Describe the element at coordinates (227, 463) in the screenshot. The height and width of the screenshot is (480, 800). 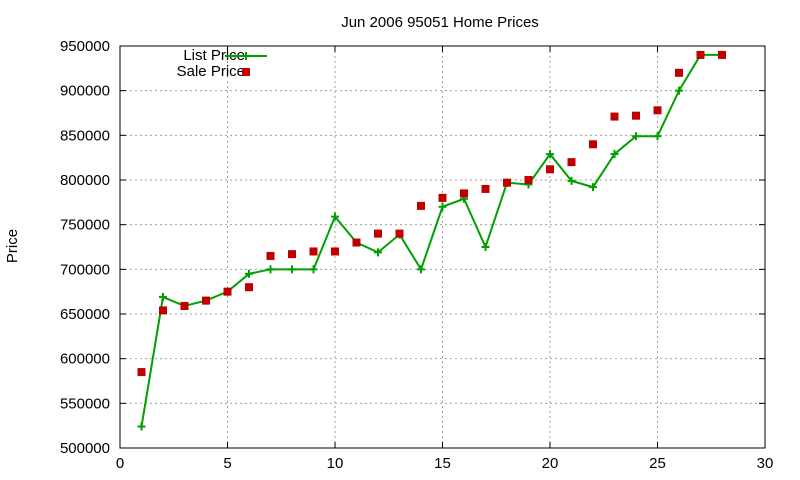
I see `x-tick-label: 5` at that location.